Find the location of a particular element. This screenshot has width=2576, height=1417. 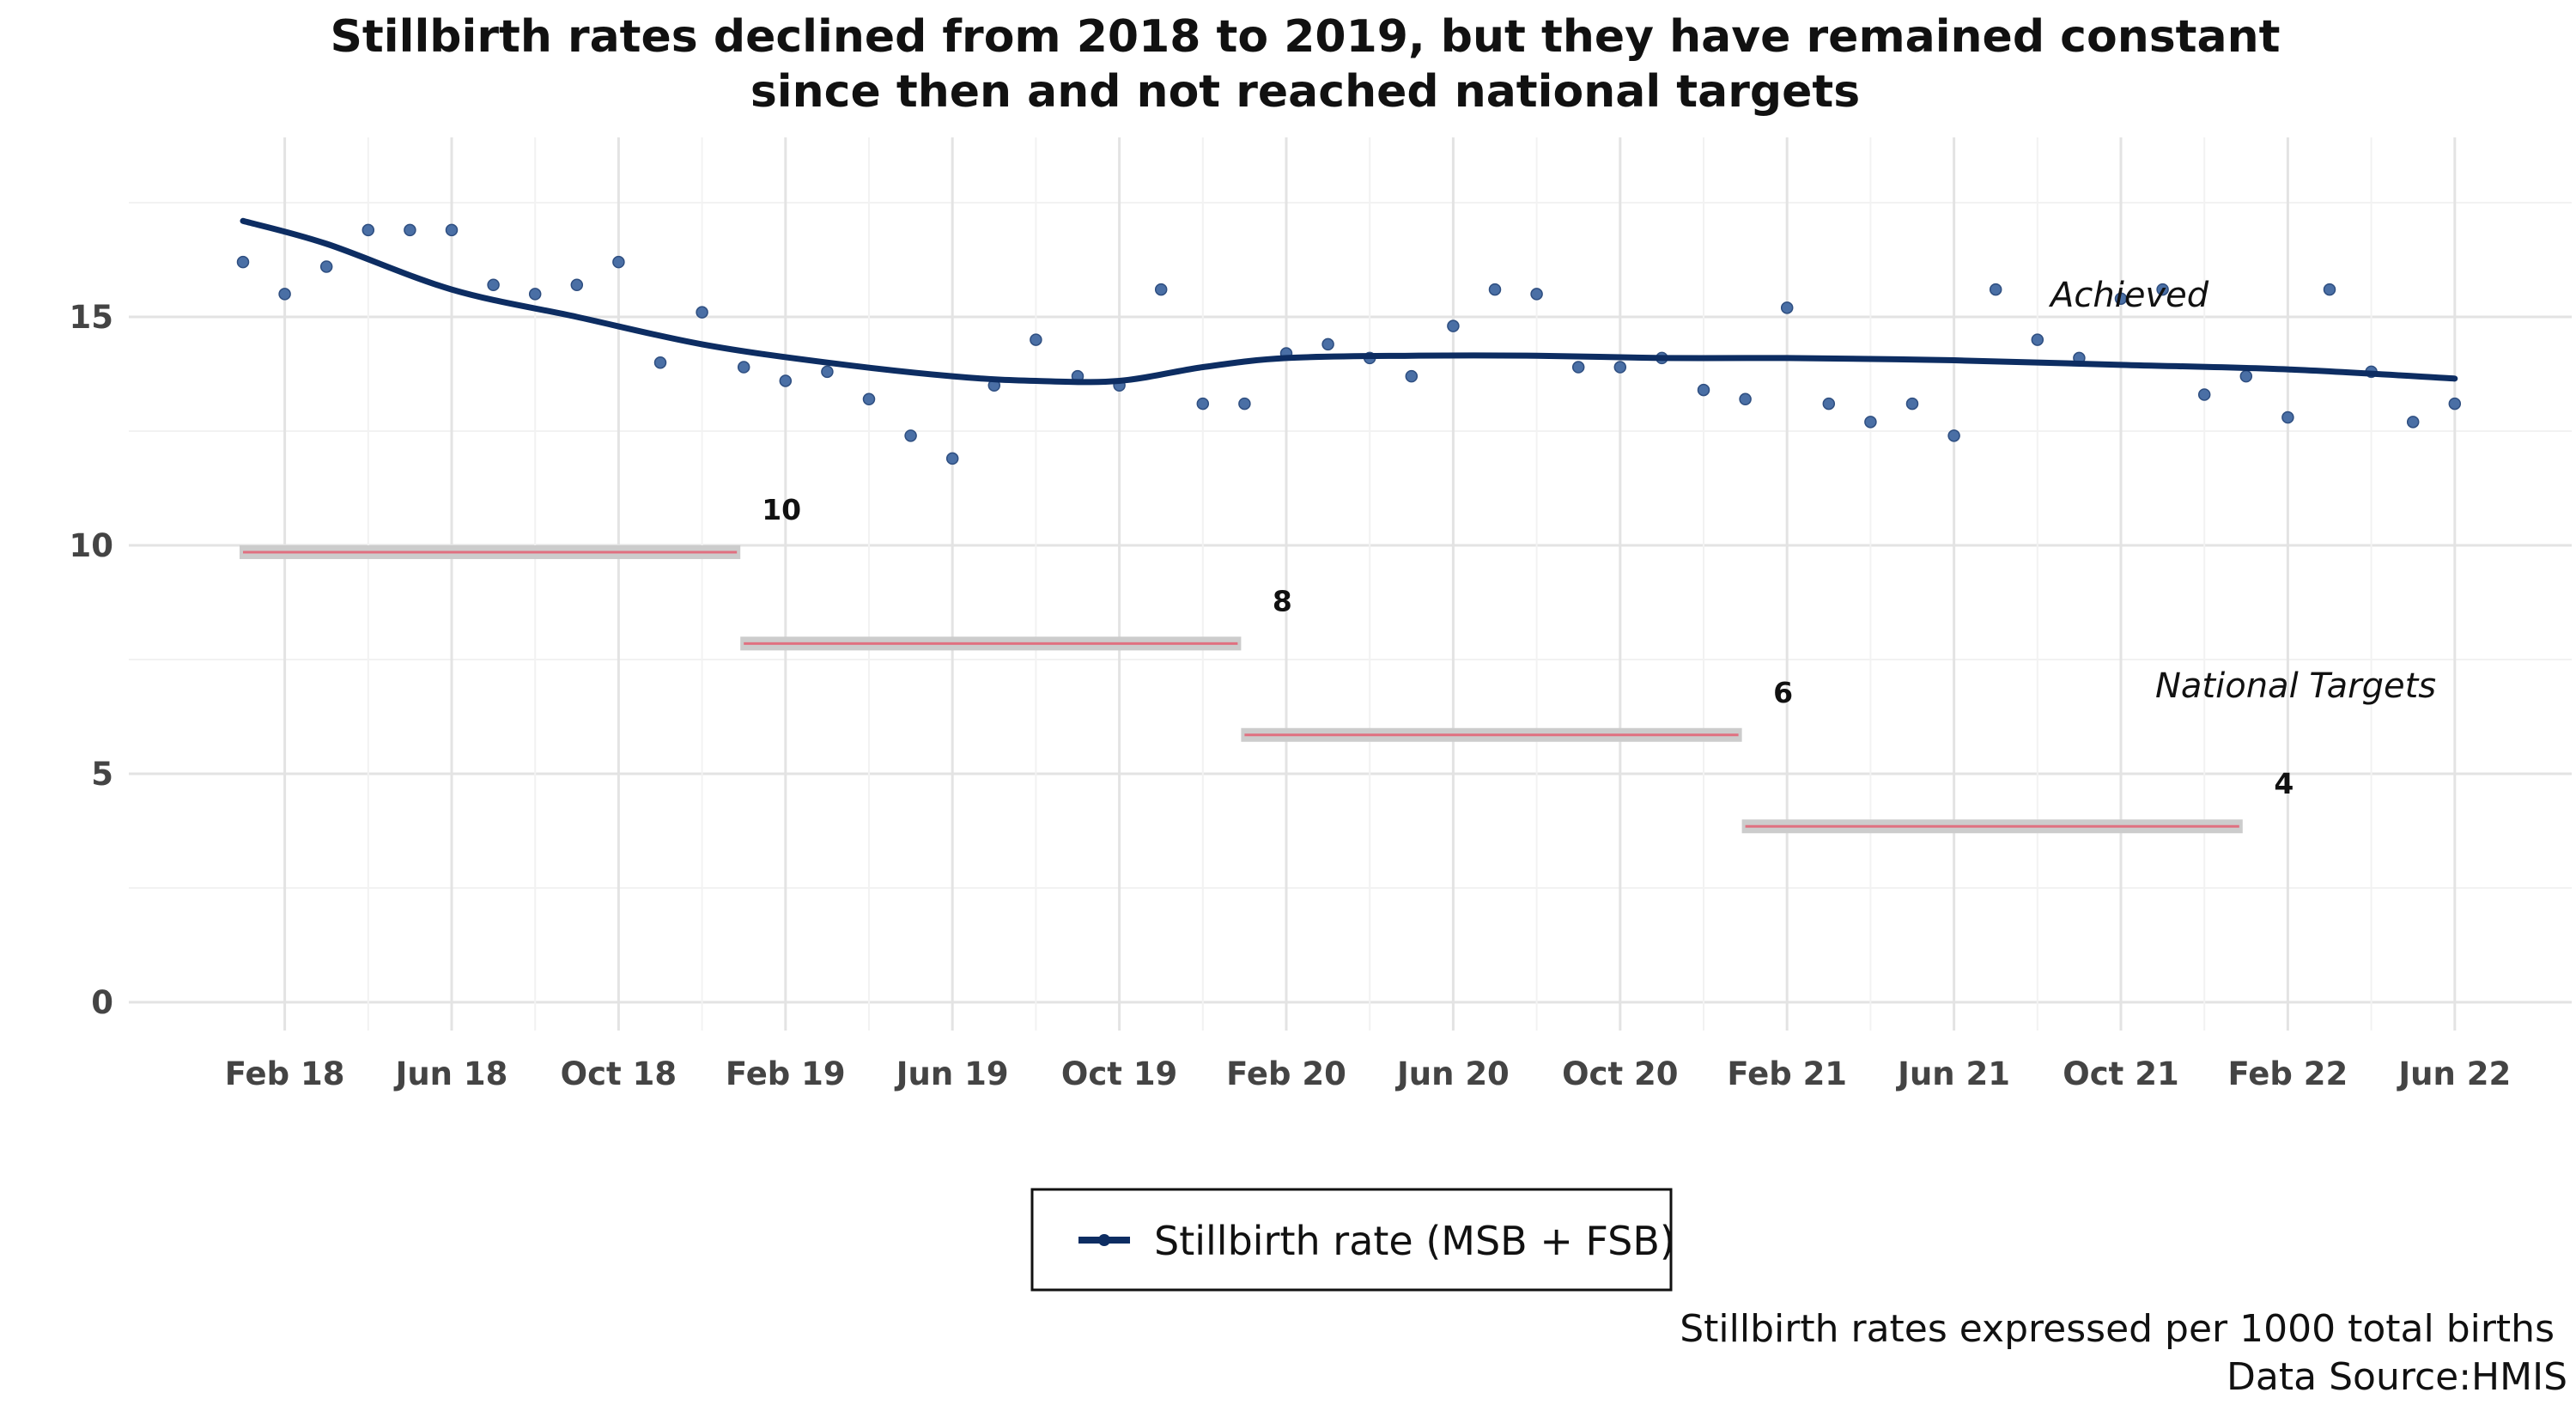

legend-swatch-point is located at coordinates (1104, 1240).